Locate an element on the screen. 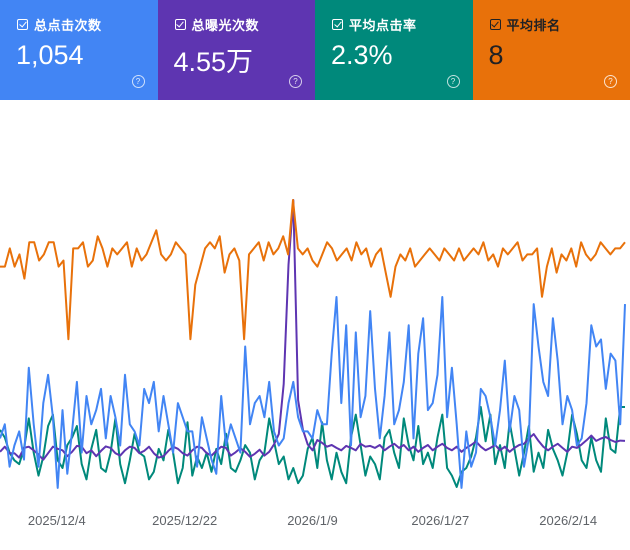 This screenshot has width=630, height=550. metric-card-header: 总点击次数 is located at coordinates (59, 24).